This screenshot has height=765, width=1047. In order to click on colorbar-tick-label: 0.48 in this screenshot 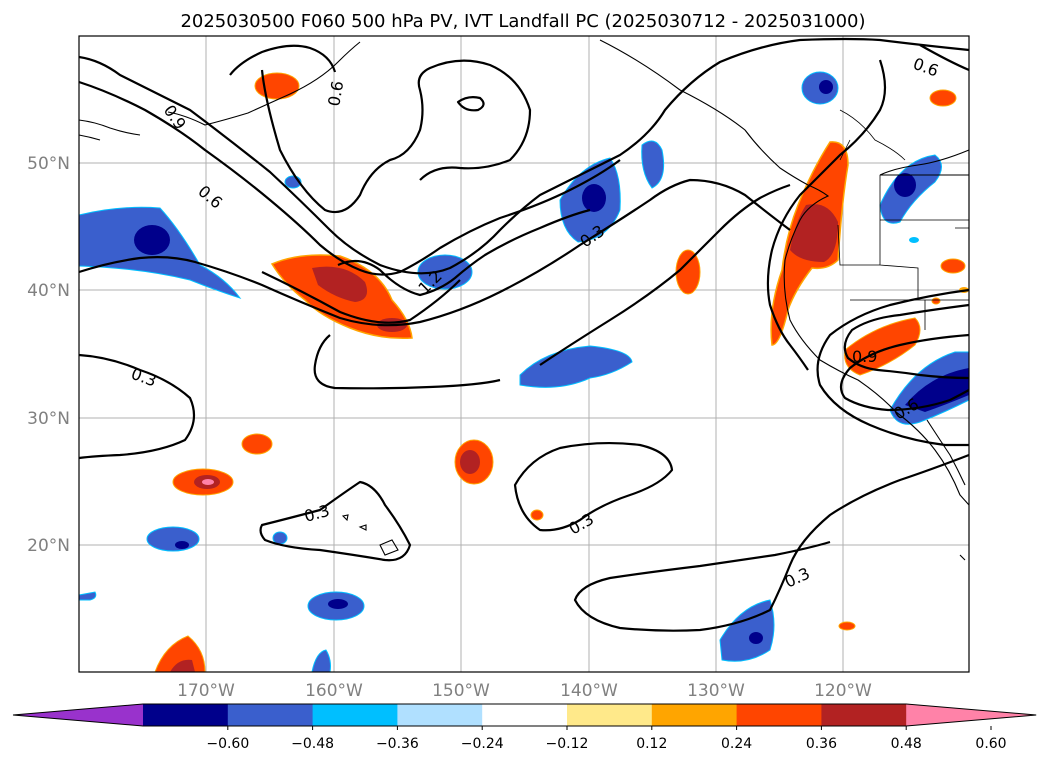, I will do `click(906, 744)`.